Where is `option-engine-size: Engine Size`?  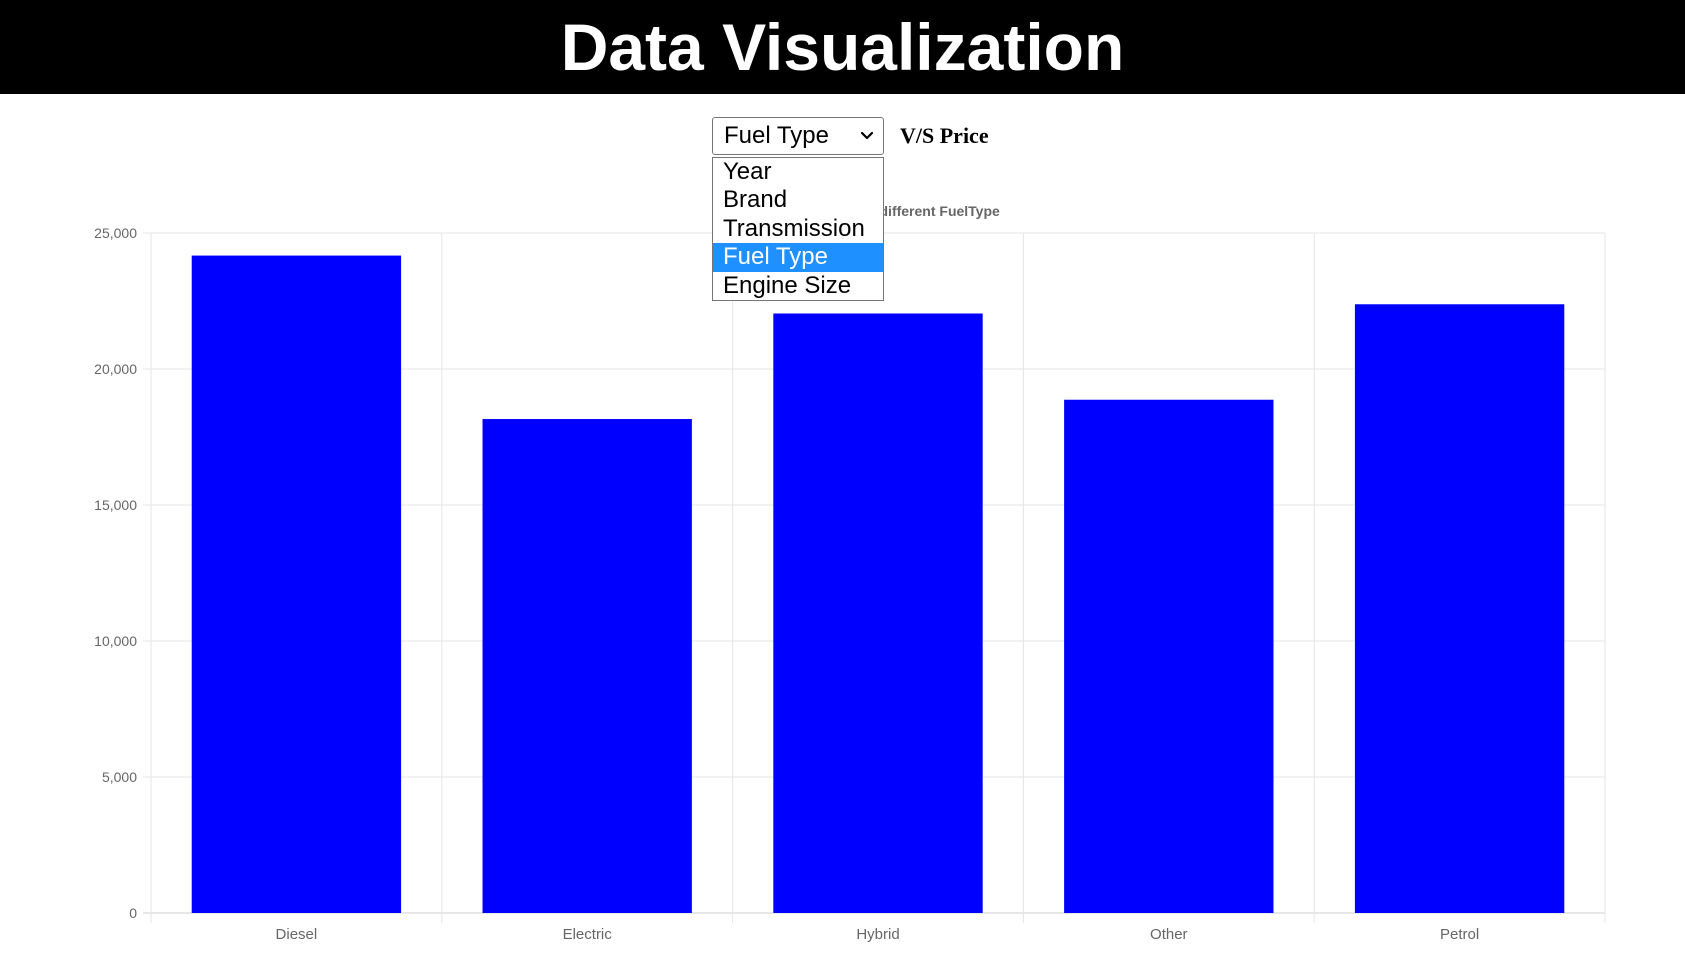
option-engine-size: Engine Size is located at coordinates (787, 285).